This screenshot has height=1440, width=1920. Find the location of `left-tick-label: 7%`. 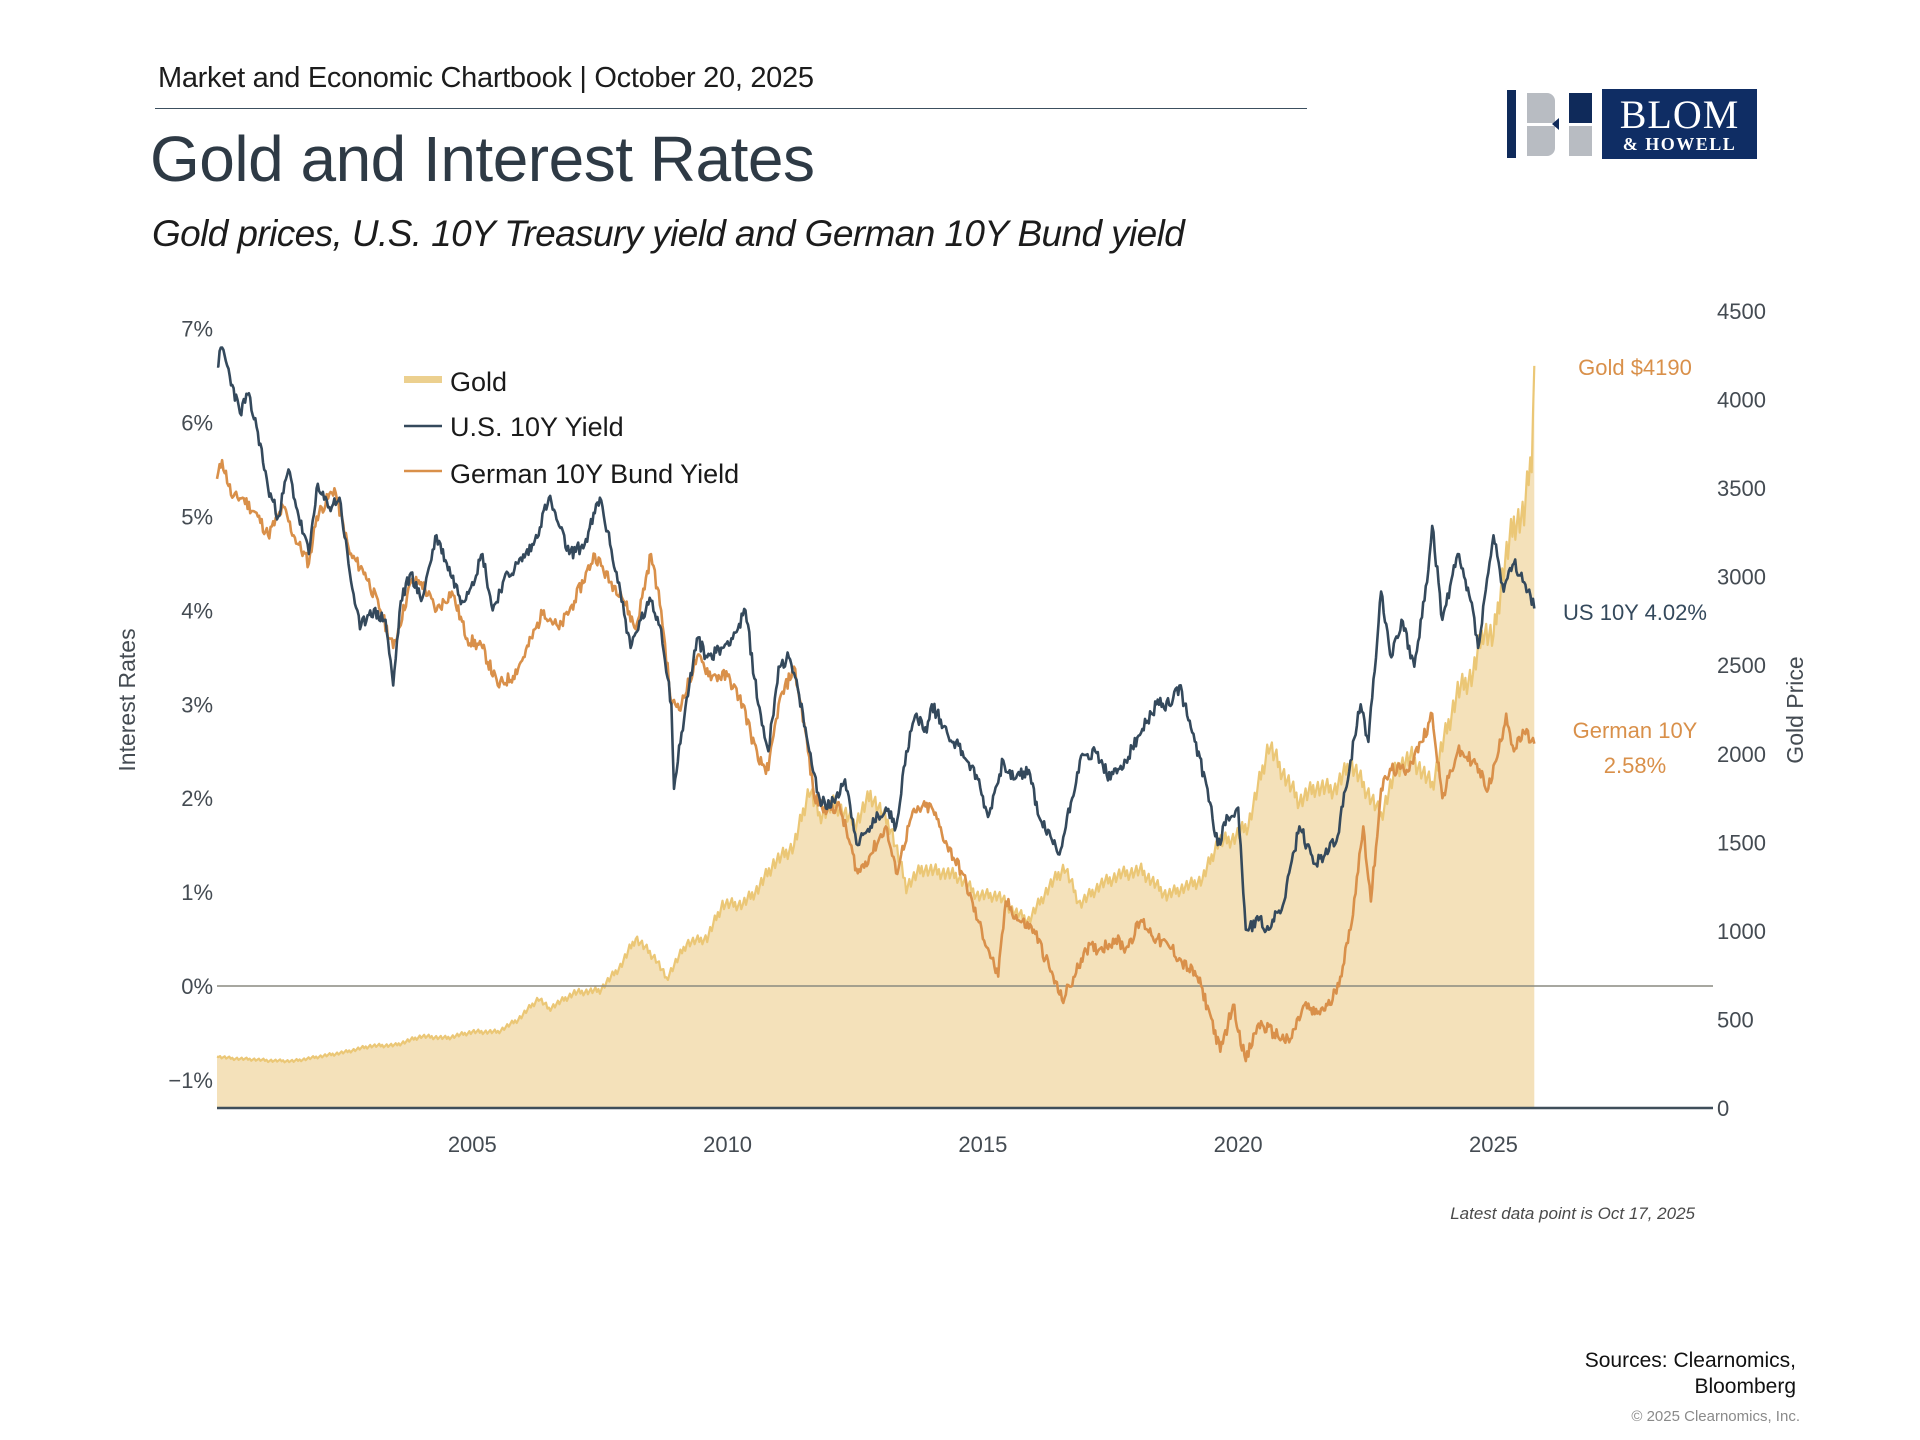

left-tick-label: 7% is located at coordinates (197, 329).